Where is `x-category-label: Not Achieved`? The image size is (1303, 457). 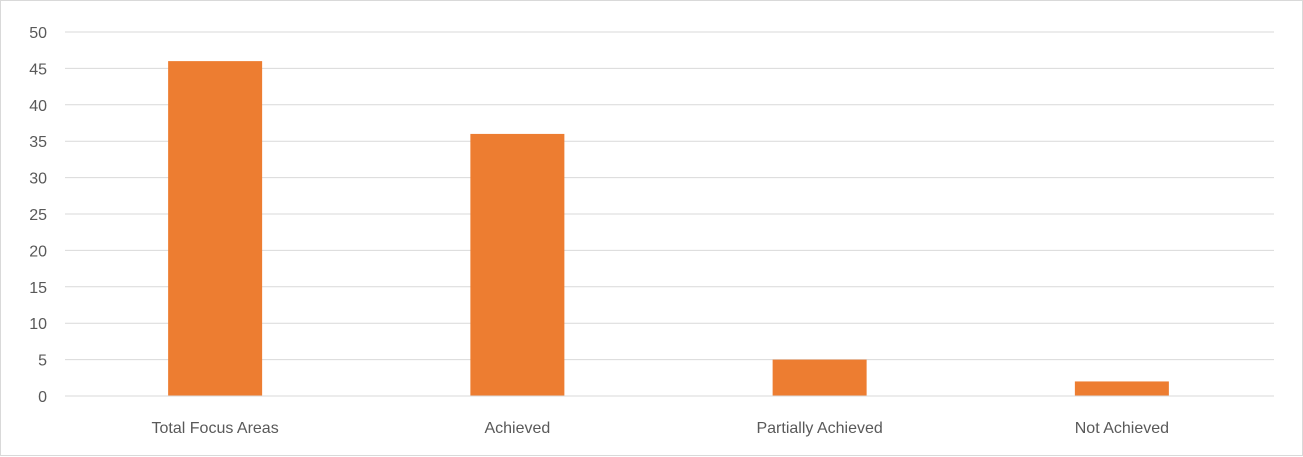
x-category-label: Not Achieved is located at coordinates (1122, 428).